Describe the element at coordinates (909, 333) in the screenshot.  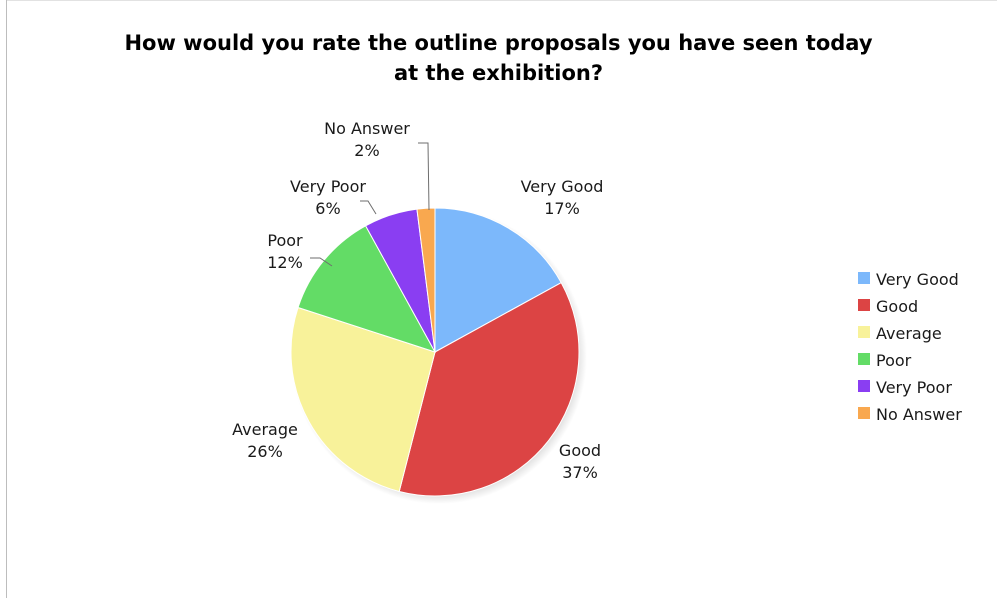
I see `legend-label-average: Average` at that location.